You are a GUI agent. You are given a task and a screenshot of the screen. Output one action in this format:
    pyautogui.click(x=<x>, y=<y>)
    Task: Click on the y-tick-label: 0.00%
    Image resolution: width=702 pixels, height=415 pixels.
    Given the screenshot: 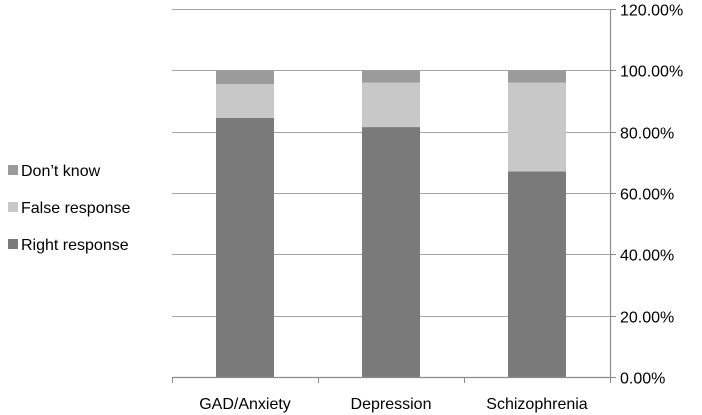 What is the action you would take?
    pyautogui.click(x=642, y=379)
    